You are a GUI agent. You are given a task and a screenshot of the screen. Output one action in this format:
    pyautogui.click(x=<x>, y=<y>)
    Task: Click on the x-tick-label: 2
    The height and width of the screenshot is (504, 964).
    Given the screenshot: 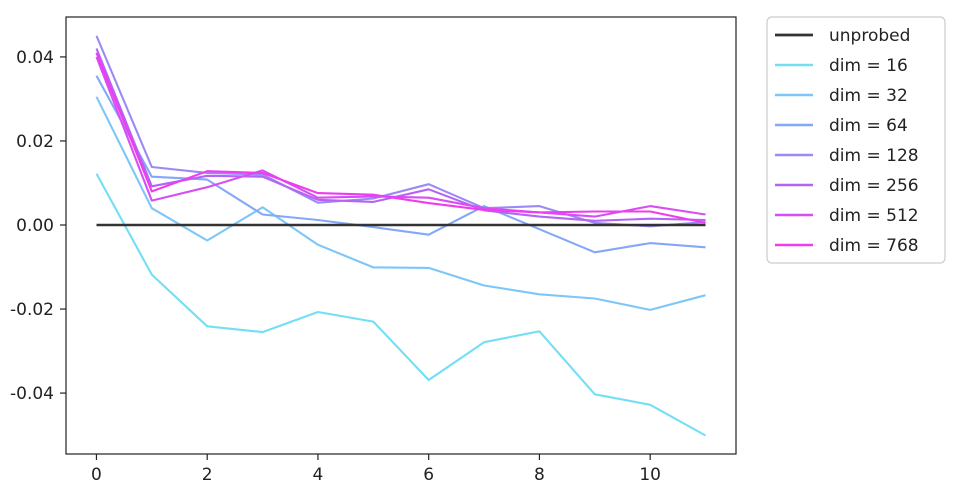 What is the action you would take?
    pyautogui.click(x=207, y=475)
    